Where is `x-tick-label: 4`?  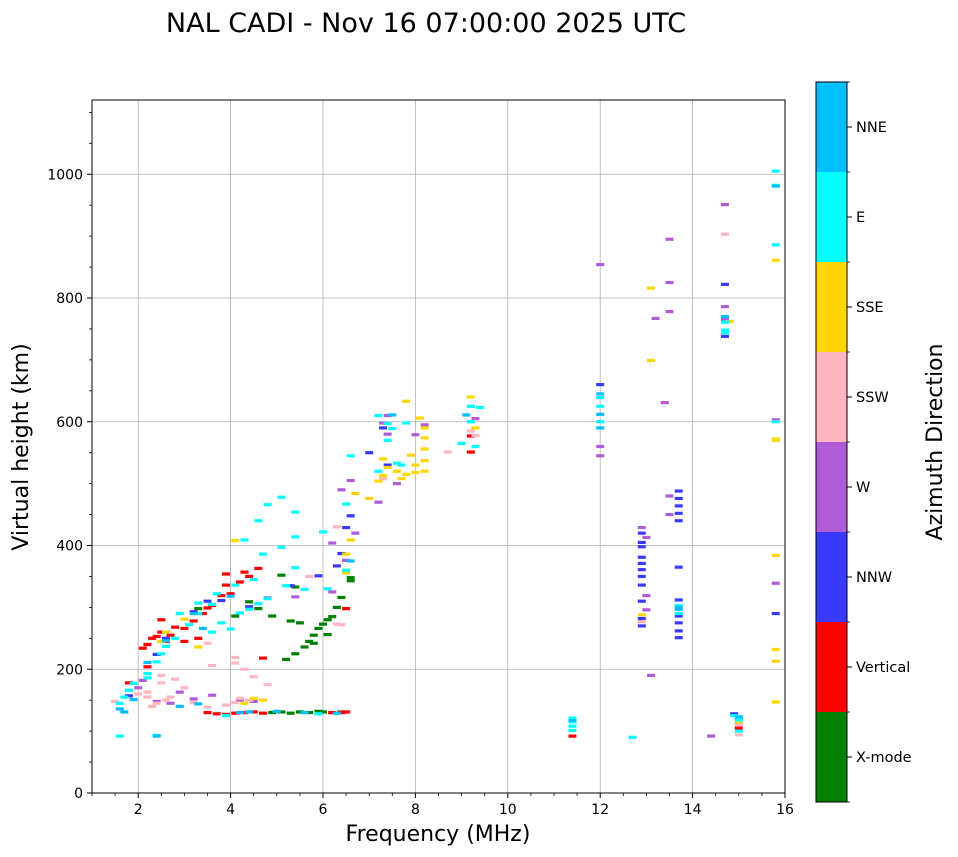
x-tick-label: 4 is located at coordinates (230, 810).